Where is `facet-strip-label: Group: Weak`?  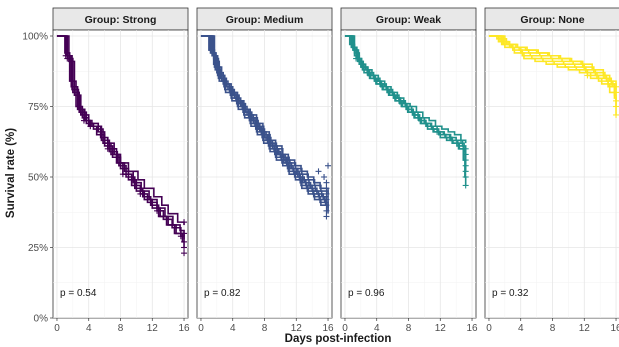
facet-strip-label: Group: Weak is located at coordinates (408, 20).